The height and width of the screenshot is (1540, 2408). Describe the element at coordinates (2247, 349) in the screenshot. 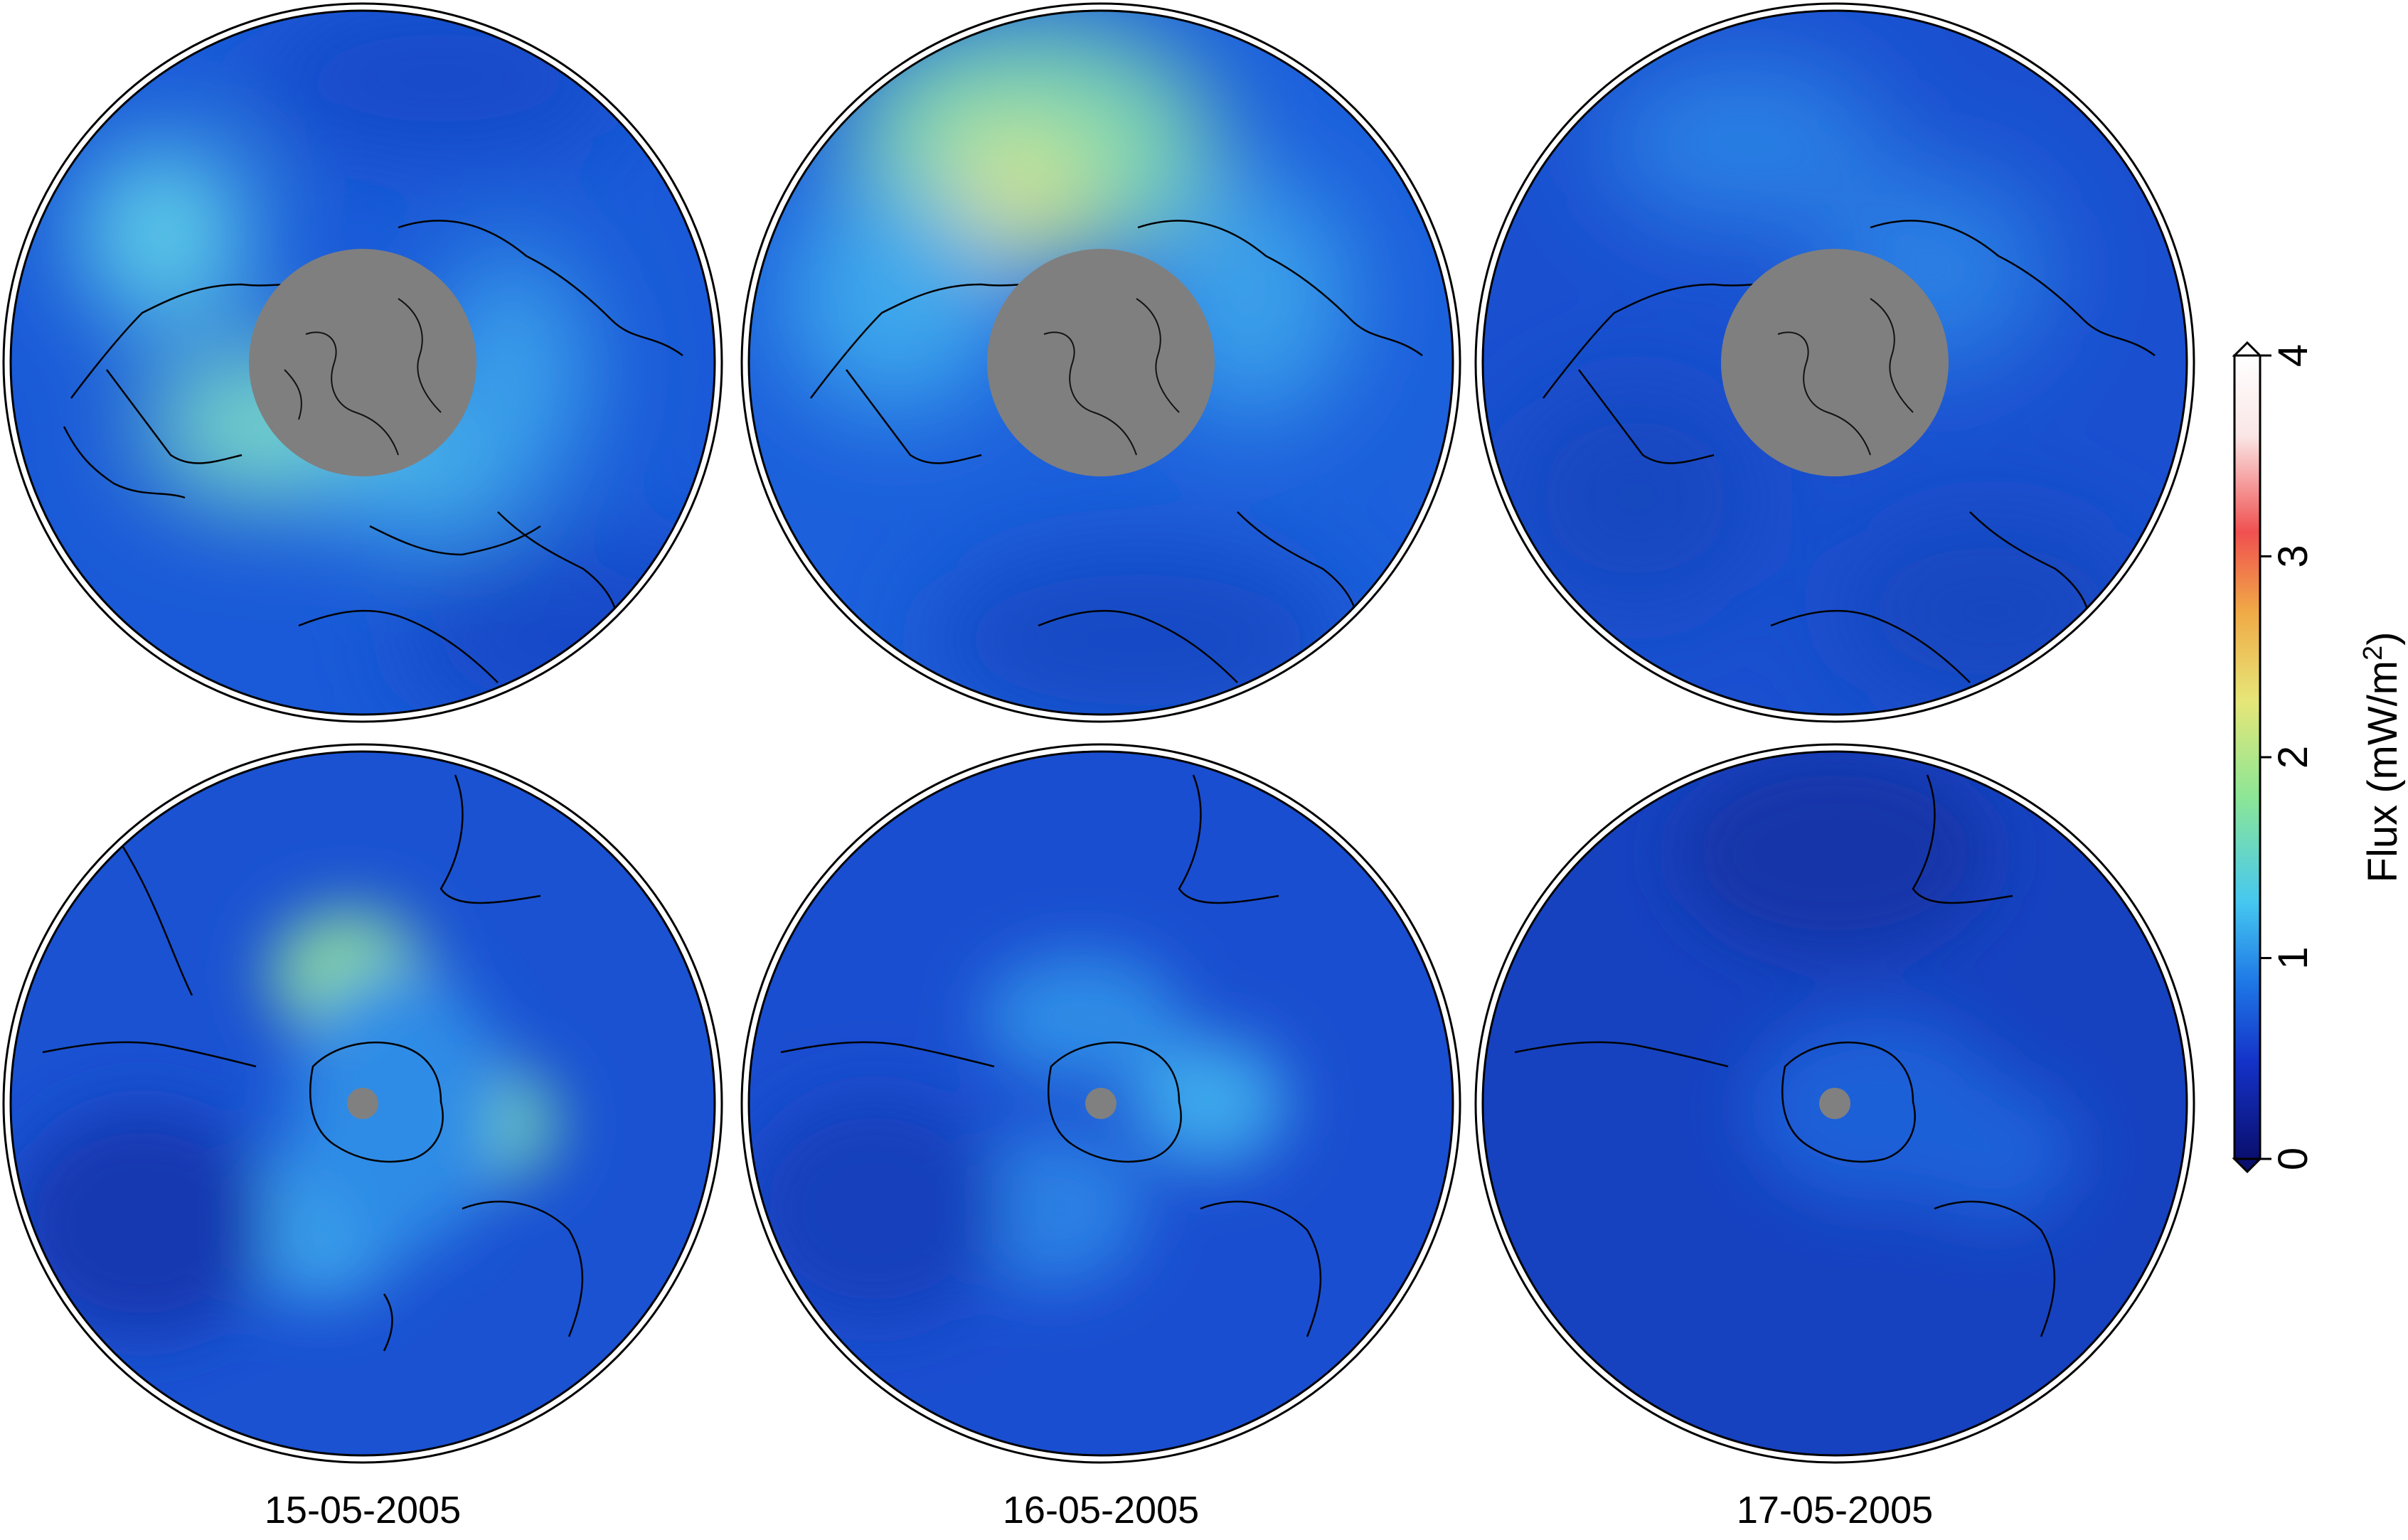

I see `colorbar-extend-max` at that location.